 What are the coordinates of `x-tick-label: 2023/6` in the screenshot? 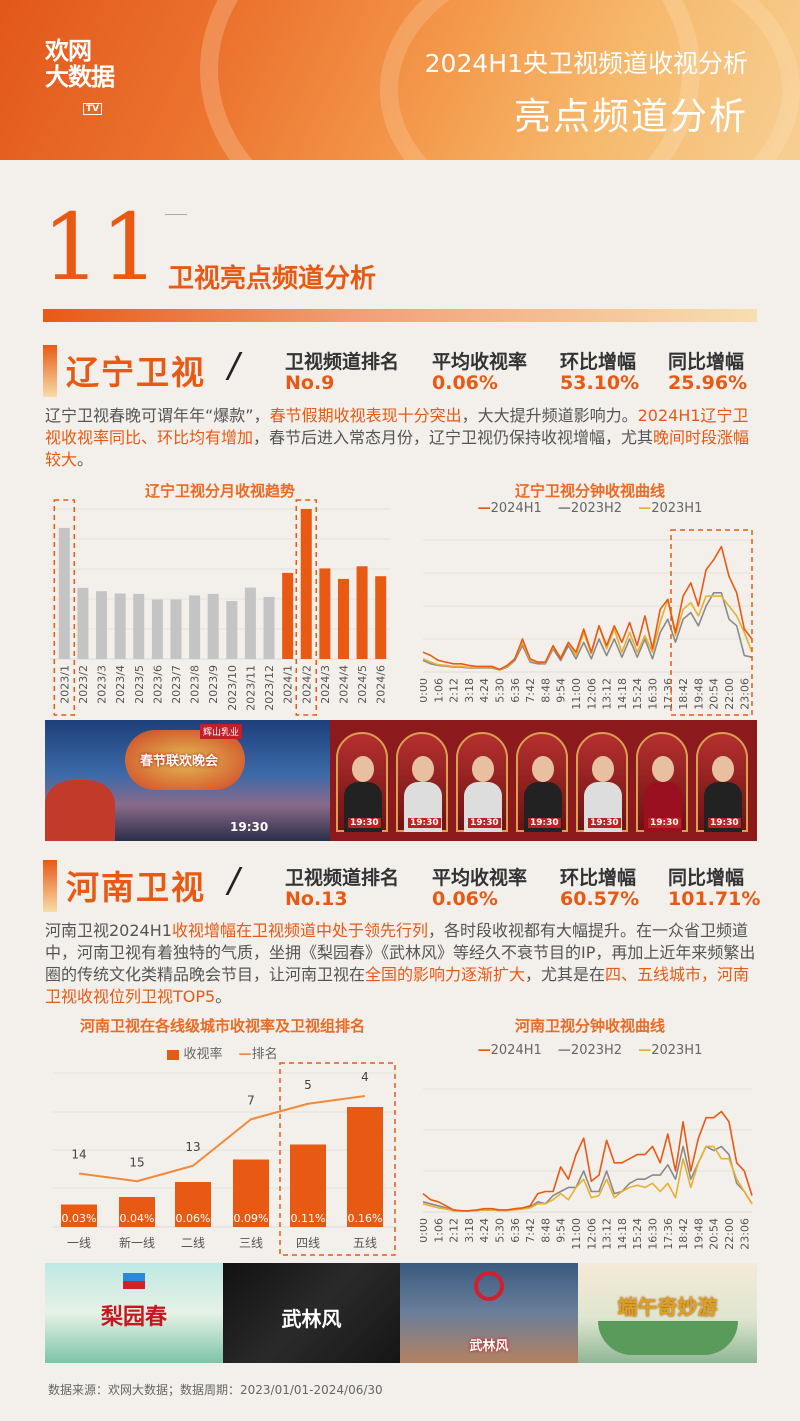 It's located at (157, 684).